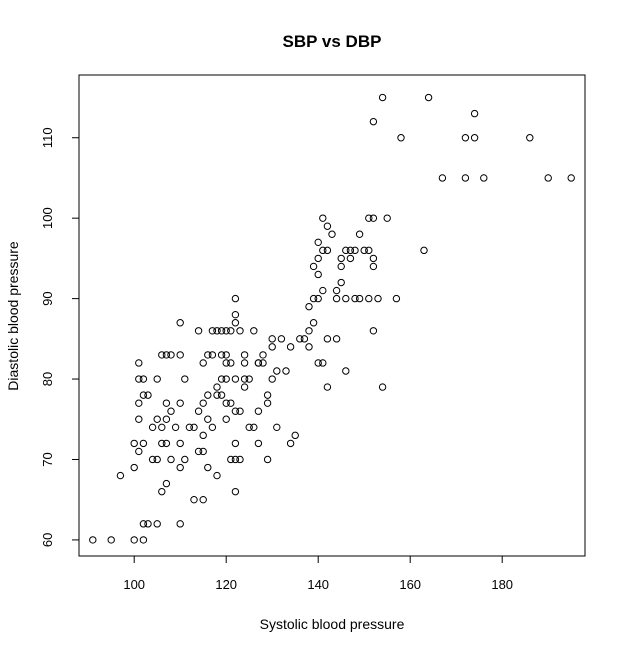 Image resolution: width=626 pixels, height=653 pixels. What do you see at coordinates (502, 584) in the screenshot?
I see `x-tick-label: 180` at bounding box center [502, 584].